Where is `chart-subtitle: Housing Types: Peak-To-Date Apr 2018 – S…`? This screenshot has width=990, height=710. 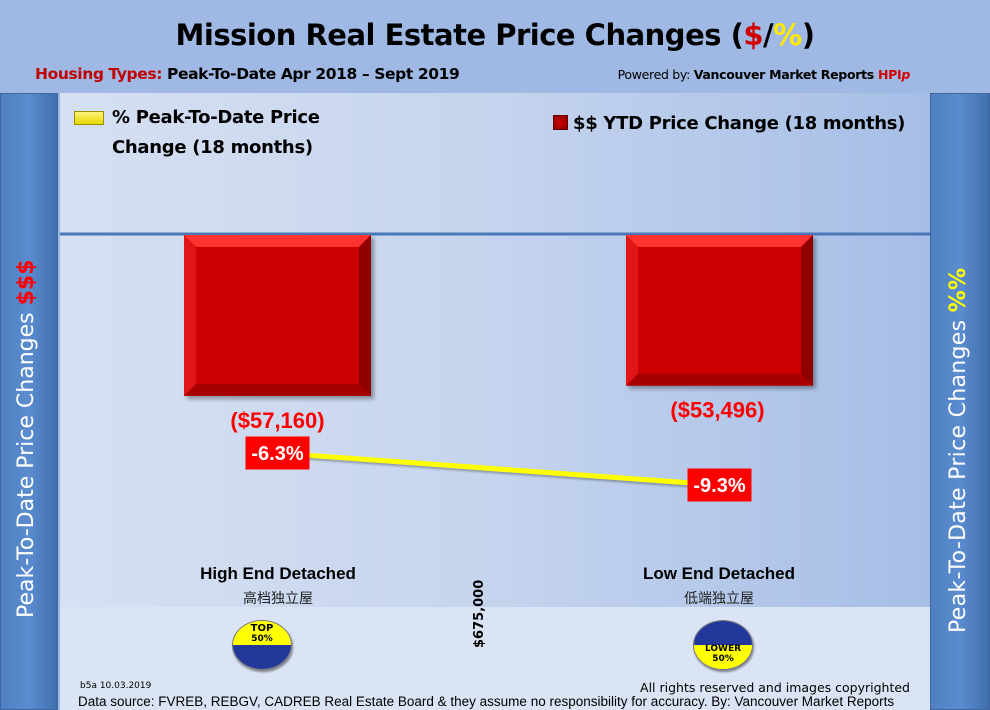
chart-subtitle: Housing Types: Peak-To-Date Apr 2018 – S… is located at coordinates (247, 74).